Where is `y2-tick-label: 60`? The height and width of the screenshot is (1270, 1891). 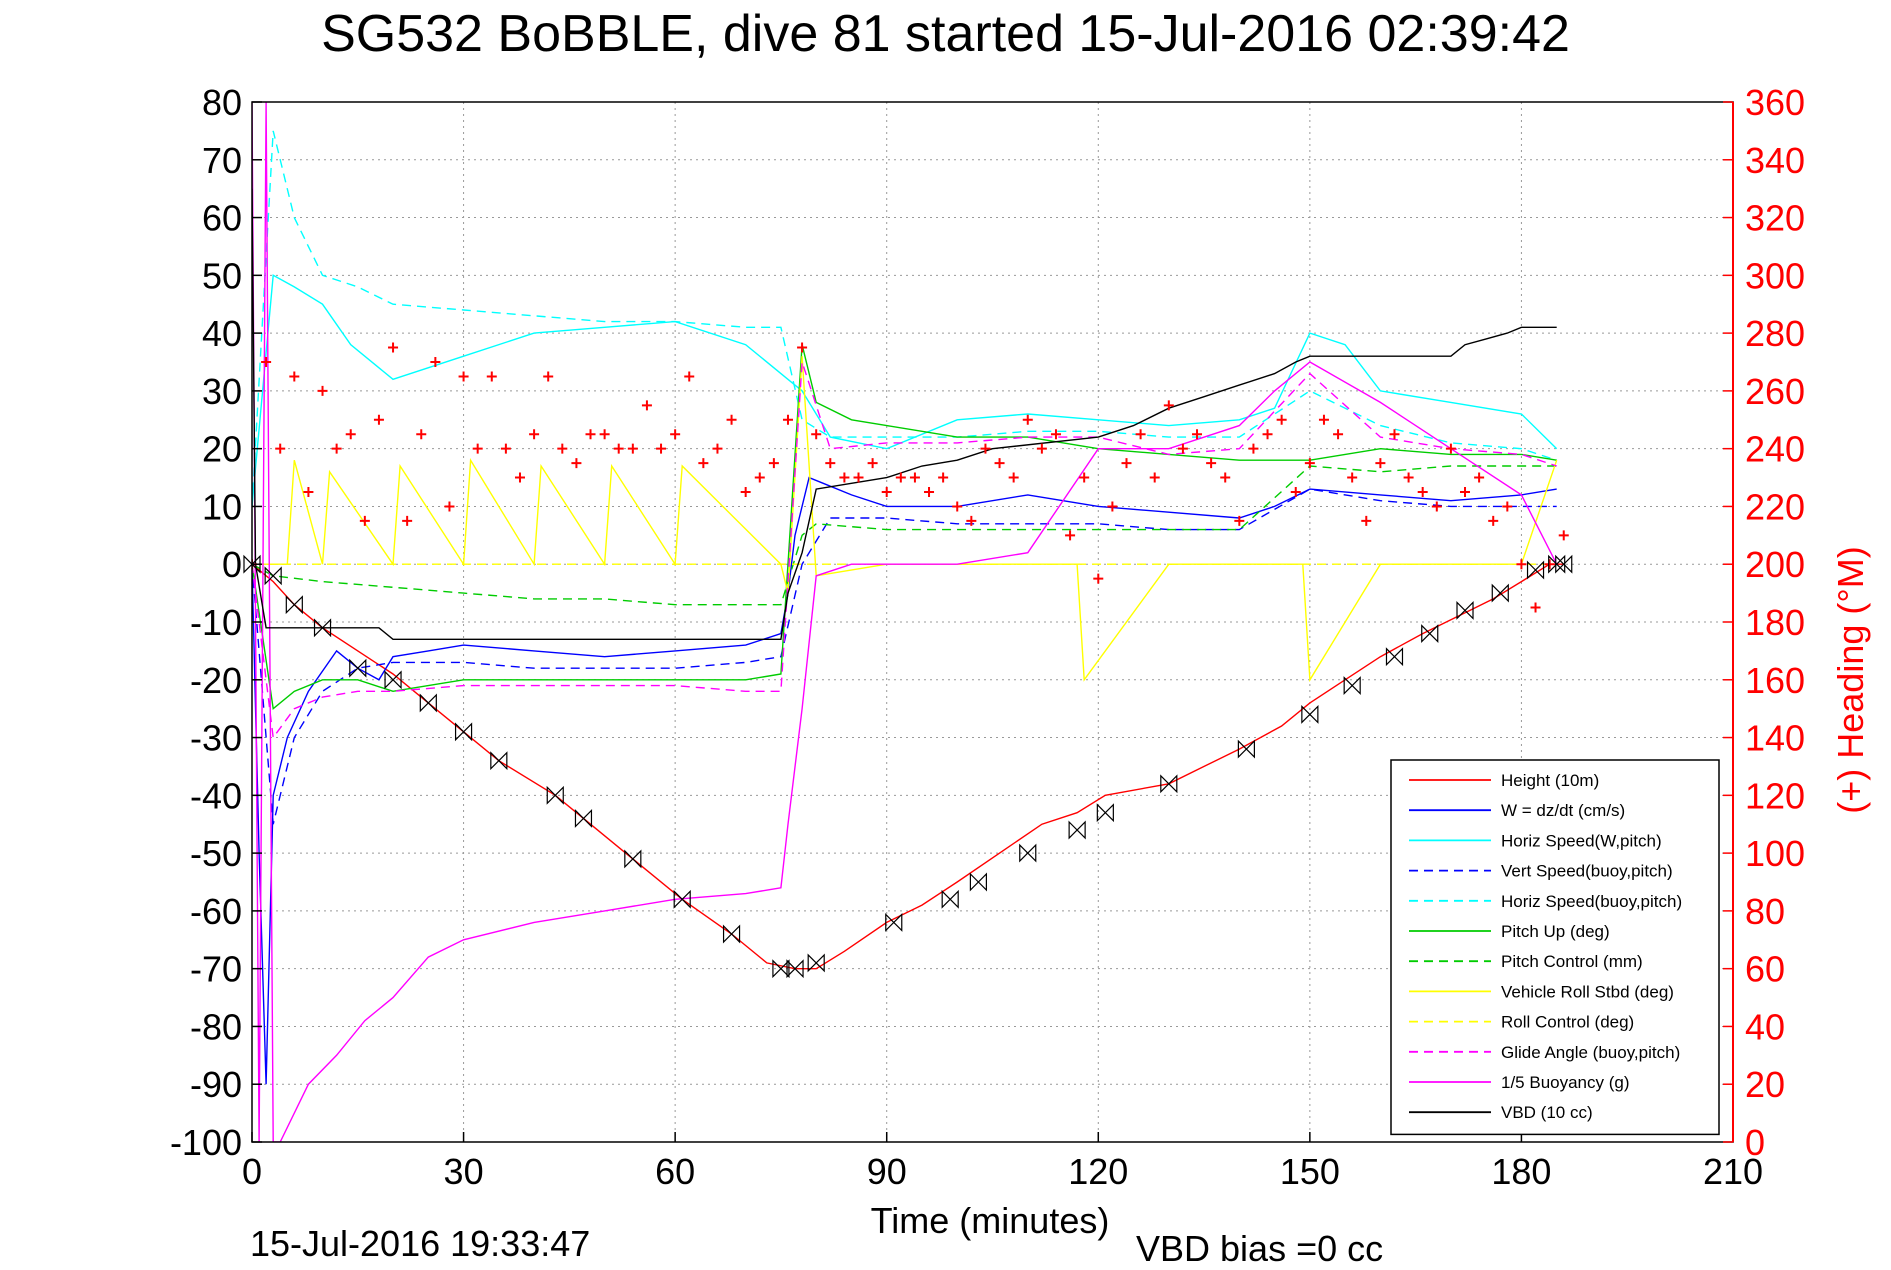
y2-tick-label: 60 is located at coordinates (1765, 969).